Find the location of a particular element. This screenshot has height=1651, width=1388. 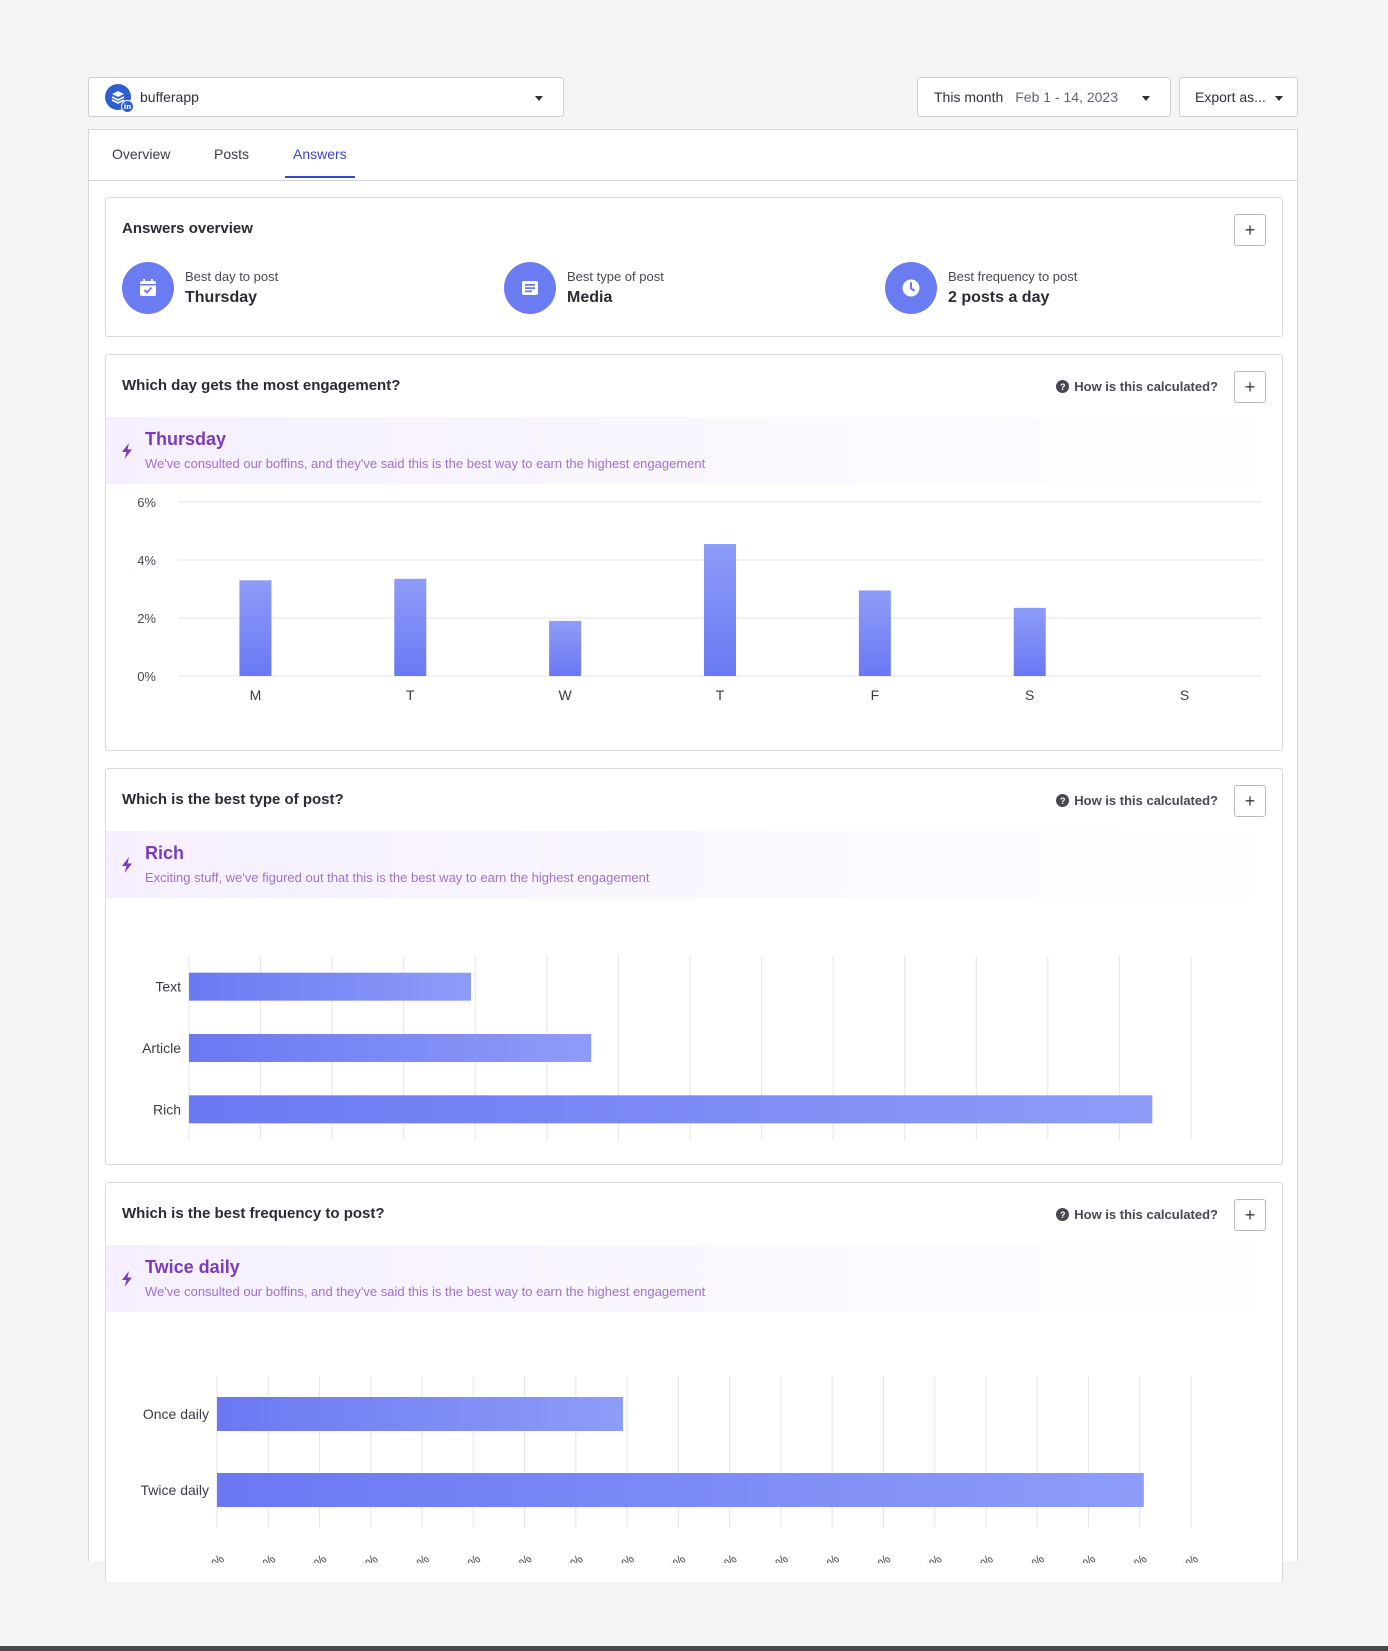

buffer-logo-icon: in is located at coordinates (119, 98).